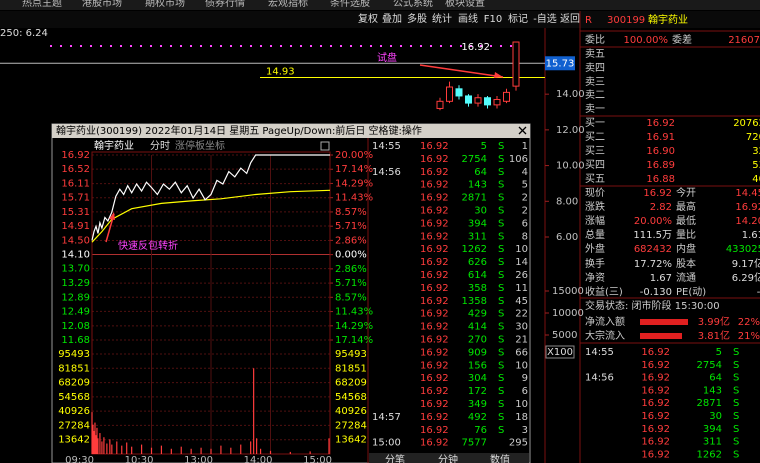 The height and width of the screenshot is (463, 760). What do you see at coordinates (442, 18) in the screenshot?
I see `toolbar-button: 统计` at bounding box center [442, 18].